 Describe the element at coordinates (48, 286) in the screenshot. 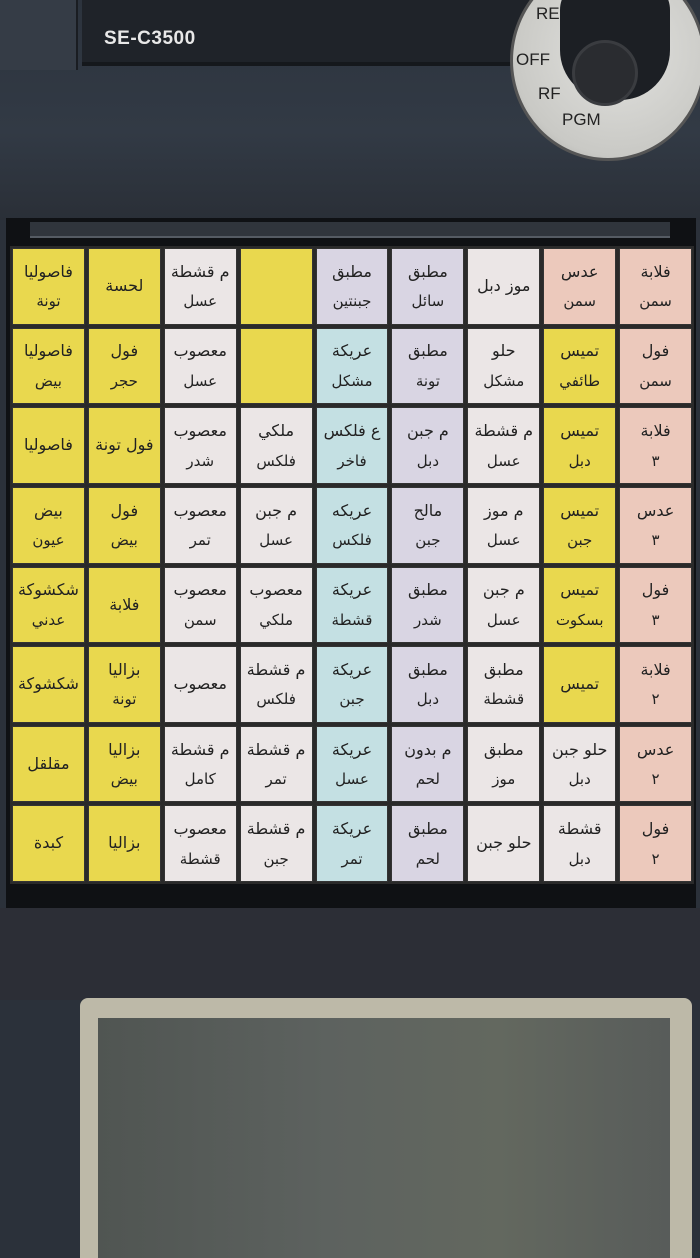

I see `register-key: فاصوليا تونة` at that location.